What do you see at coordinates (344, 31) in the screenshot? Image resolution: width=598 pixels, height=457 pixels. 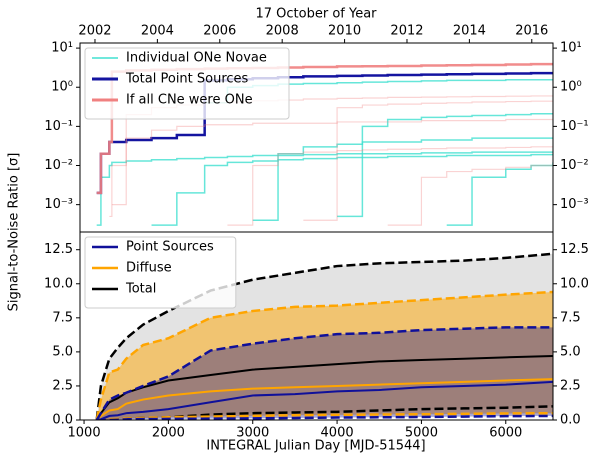 I see `top-tick-label: 2010` at bounding box center [344, 31].